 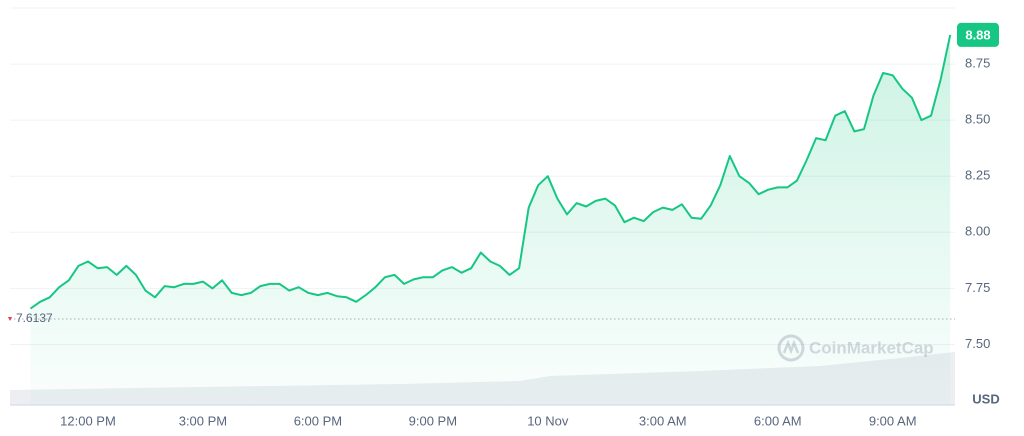 What do you see at coordinates (977, 119) in the screenshot?
I see `y-tick-label: 8.50` at bounding box center [977, 119].